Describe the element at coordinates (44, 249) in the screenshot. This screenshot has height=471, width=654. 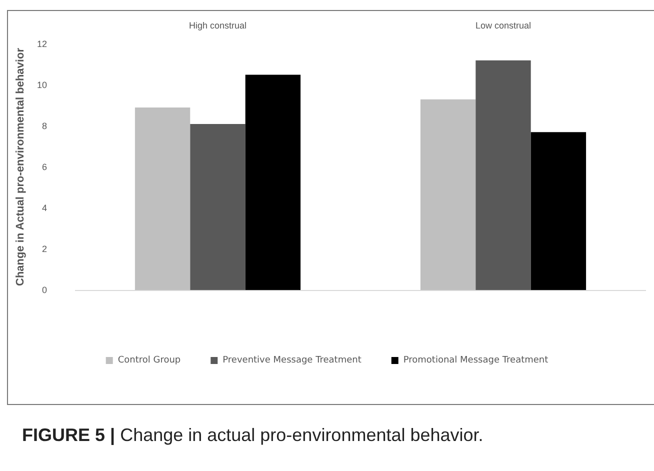
I see `y-tick-label: 2` at that location.